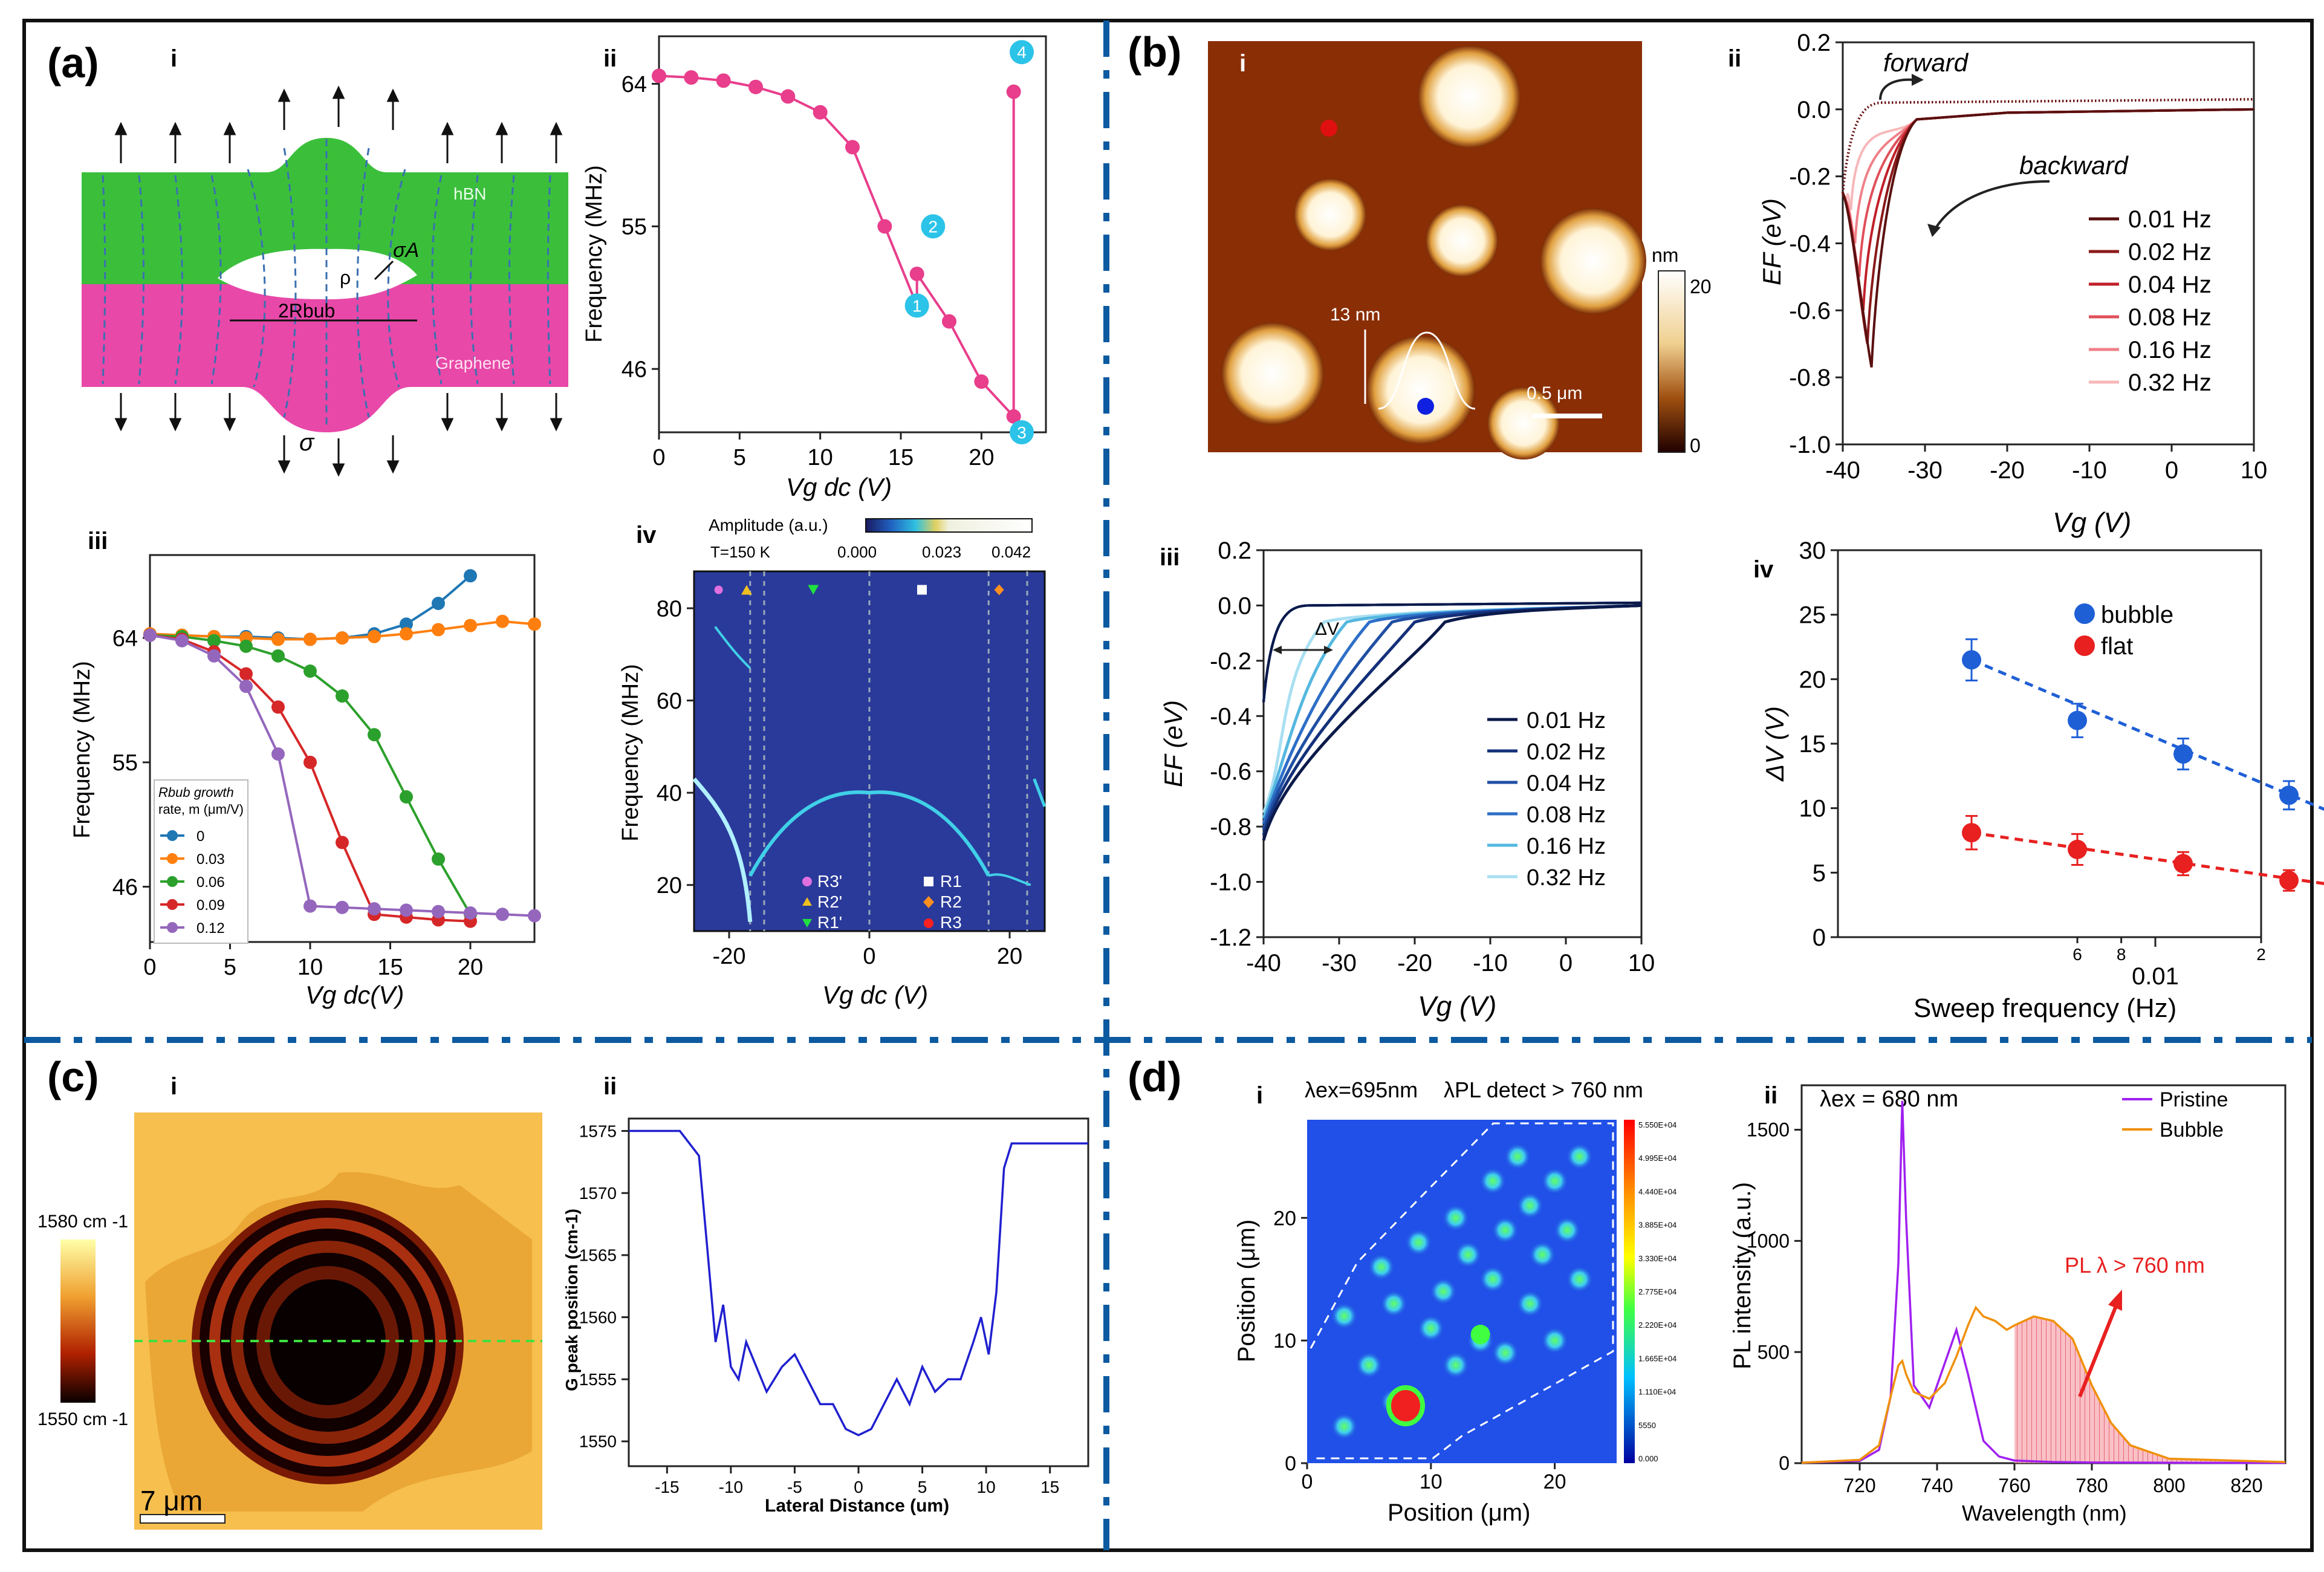 Image resolution: width=2324 pixels, height=1572 pixels. Describe the element at coordinates (1647, 1426) in the screenshot. I see `cb-tick-label: 5550` at that location.